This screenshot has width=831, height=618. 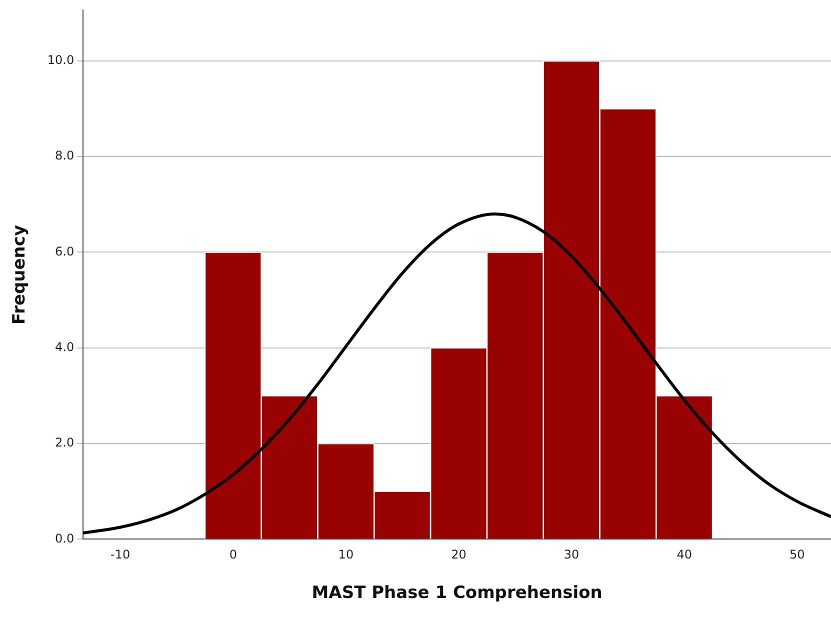 I want to click on x-tick-label: 0, so click(x=233, y=555).